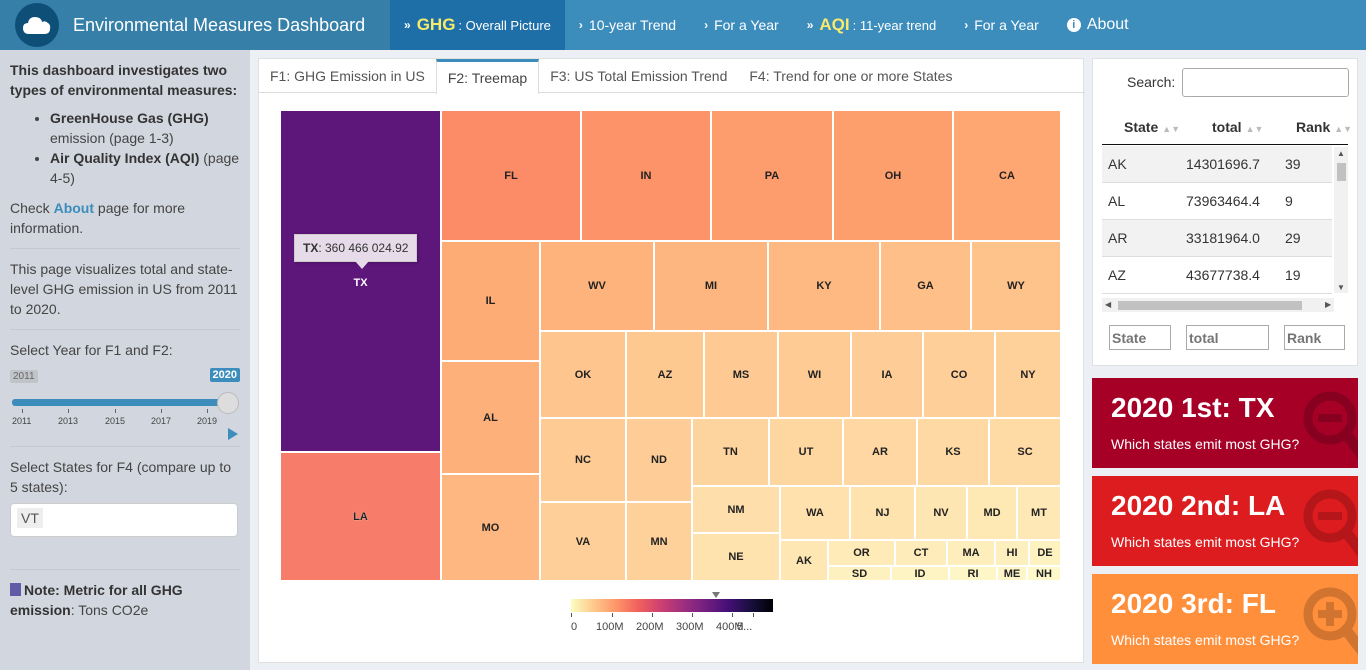 This screenshot has width=1366, height=670. I want to click on nav-10-year-trend: › 10-year Trend, so click(627, 25).